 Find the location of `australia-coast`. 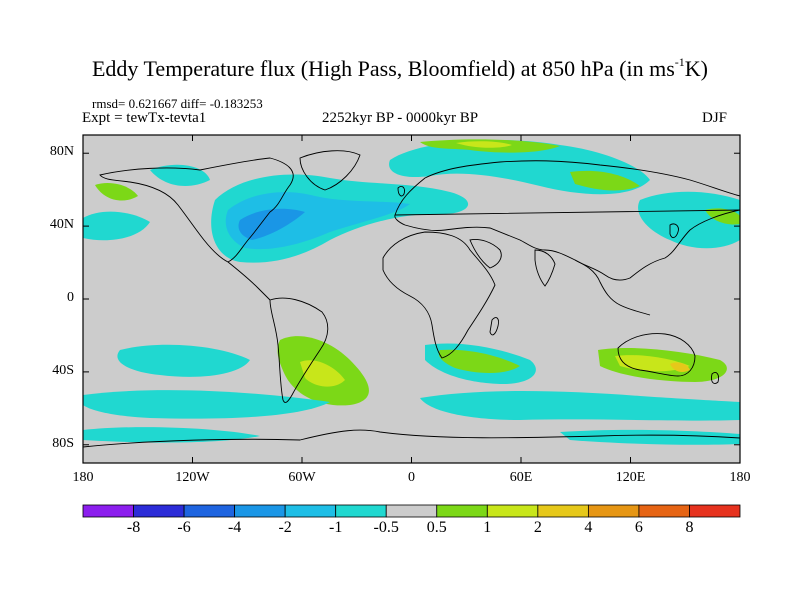

australia-coast is located at coordinates (656, 355).